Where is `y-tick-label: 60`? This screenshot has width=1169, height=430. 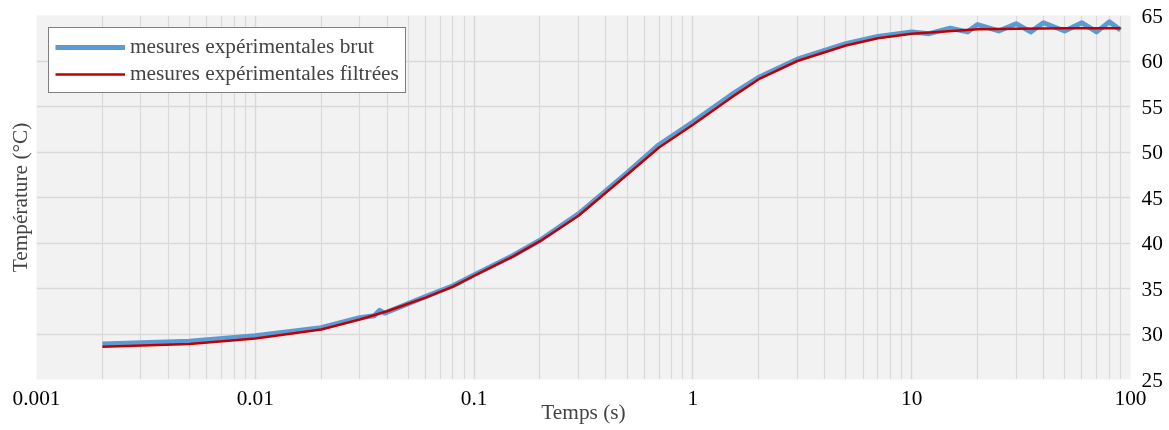 y-tick-label: 60 is located at coordinates (1152, 61).